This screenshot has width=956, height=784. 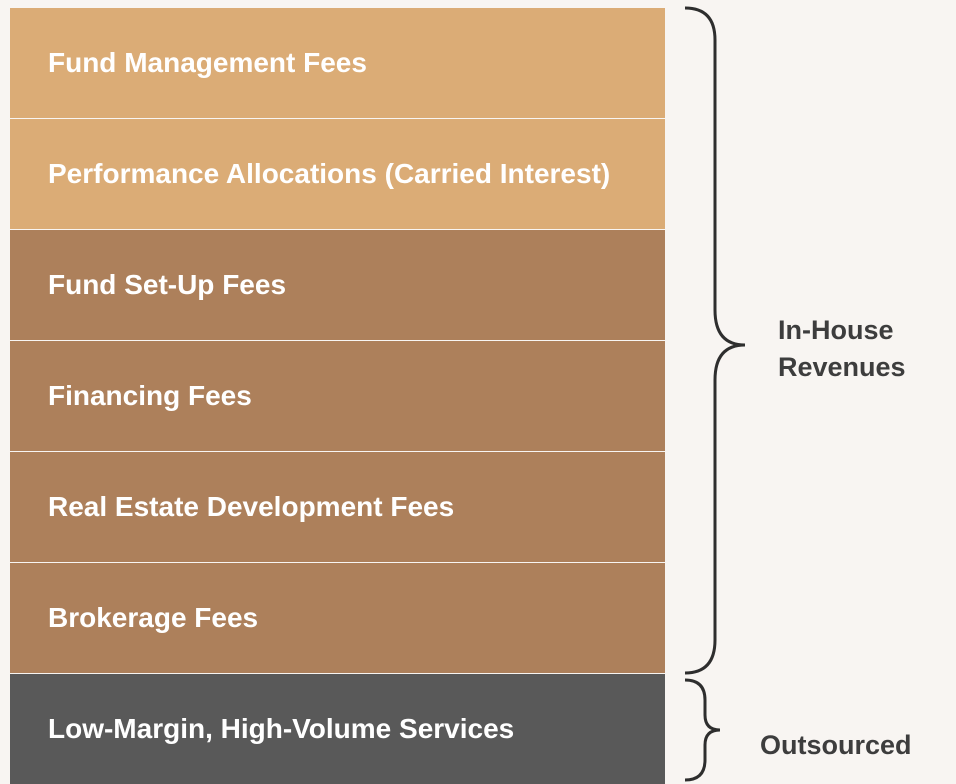 What do you see at coordinates (337, 63) in the screenshot?
I see `revenue-row: Fund Management Fees` at bounding box center [337, 63].